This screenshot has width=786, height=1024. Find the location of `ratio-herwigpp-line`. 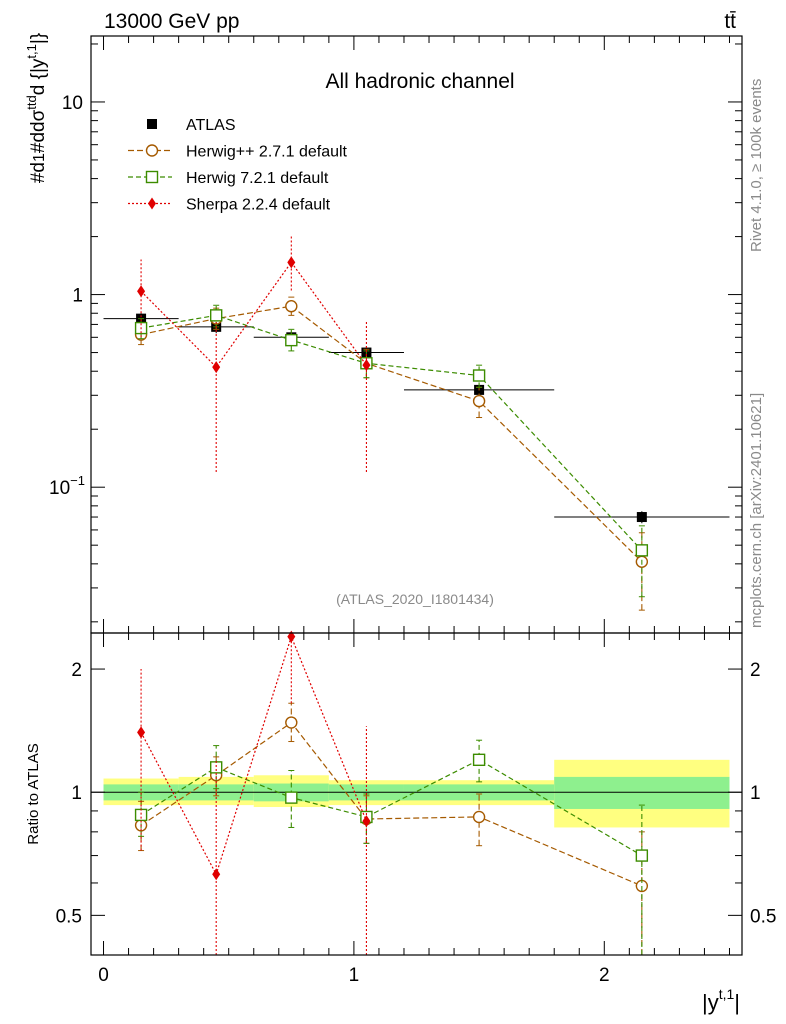

ratio-herwigpp-line is located at coordinates (391, 804).